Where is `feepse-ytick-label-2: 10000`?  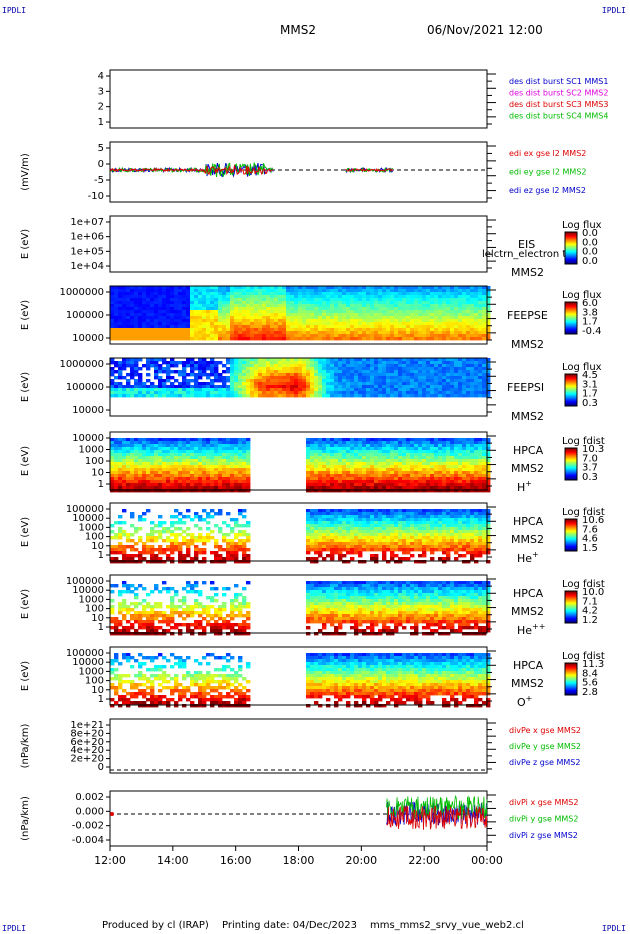
feepse-ytick-label-2: 10000 is located at coordinates (88, 338).